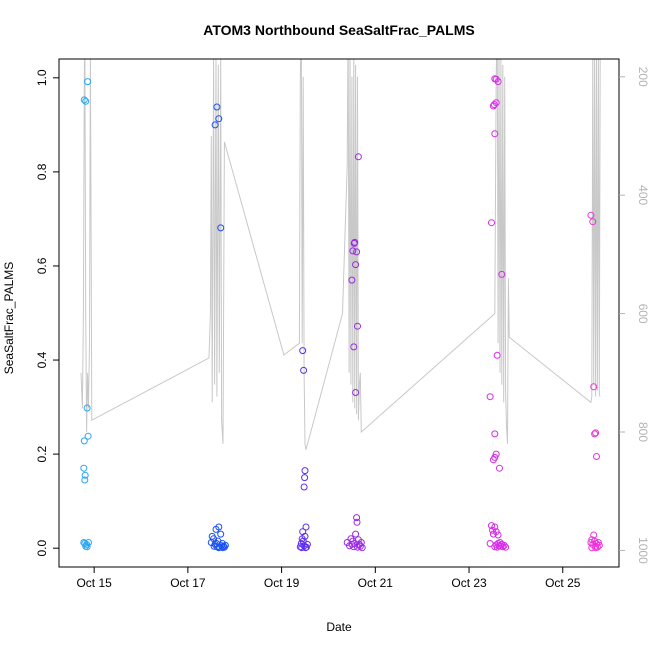 The image size is (650, 650). Describe the element at coordinates (282, 583) in the screenshot. I see `x-tick-label-2: Oct 19` at that location.